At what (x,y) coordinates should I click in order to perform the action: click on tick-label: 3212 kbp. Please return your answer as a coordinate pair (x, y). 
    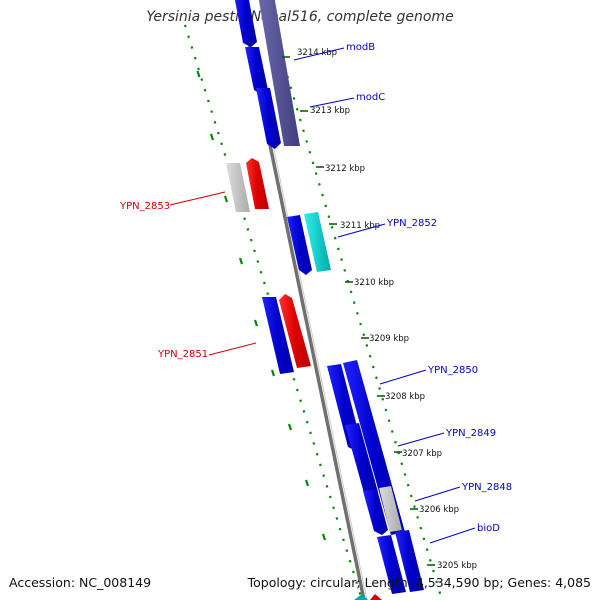
    Looking at the image, I should click on (345, 169).